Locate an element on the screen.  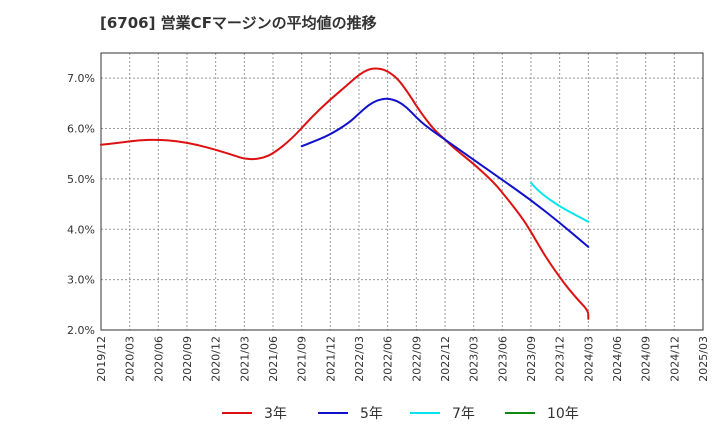
y-tick-label: 7.0% is located at coordinates (81, 78).